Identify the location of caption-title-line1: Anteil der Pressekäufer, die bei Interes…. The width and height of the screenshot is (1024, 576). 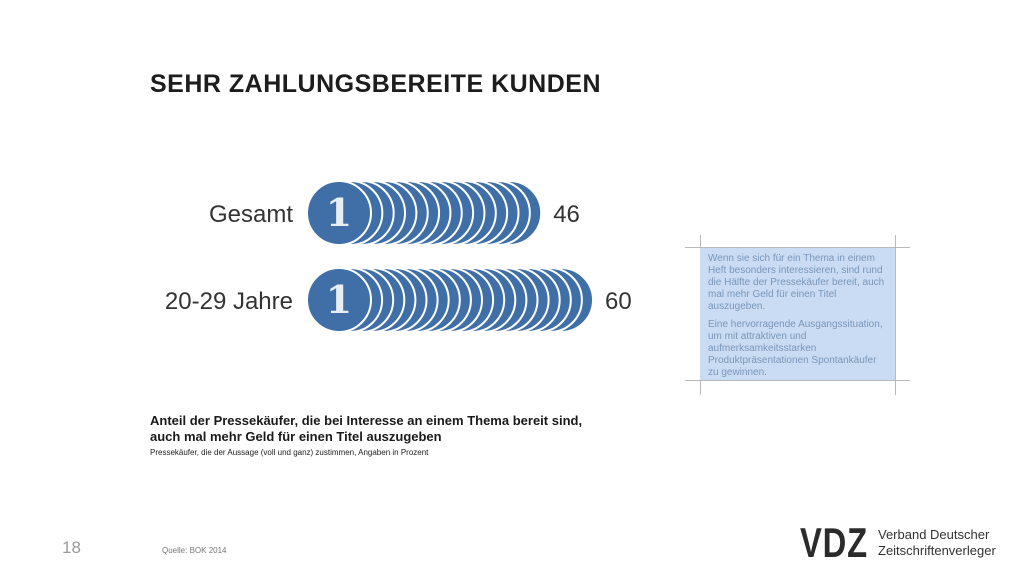
(366, 420).